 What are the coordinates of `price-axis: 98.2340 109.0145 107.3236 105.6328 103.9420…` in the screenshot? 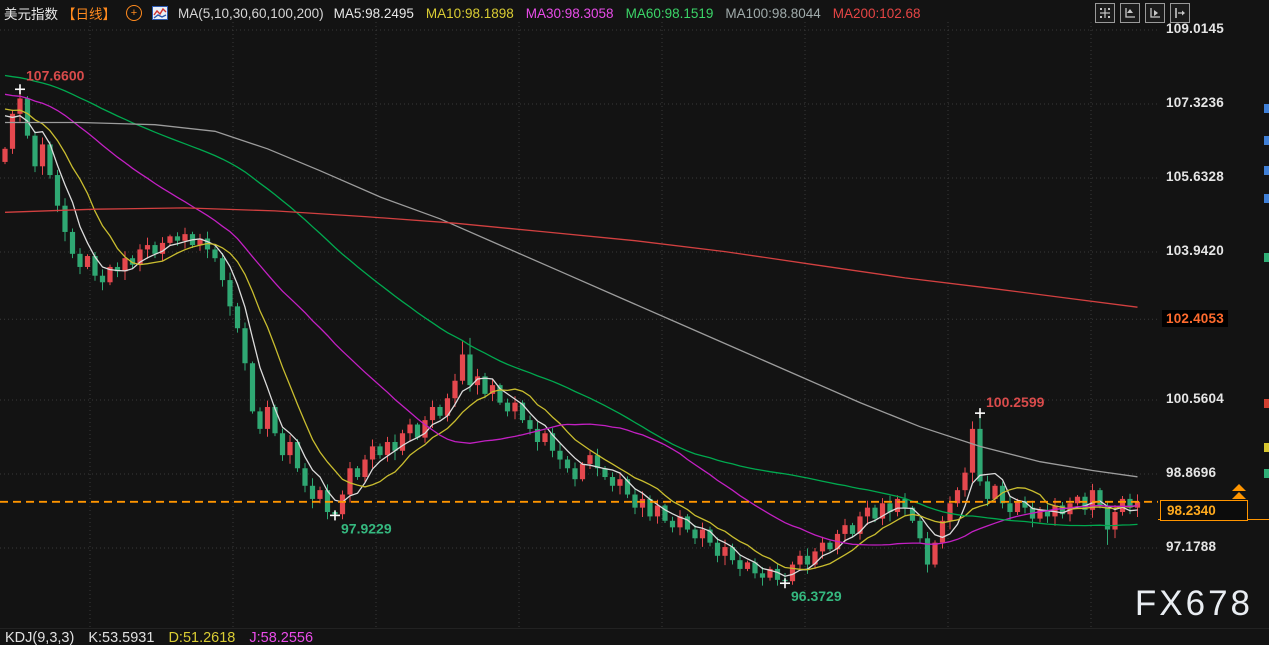 It's located at (1213, 322).